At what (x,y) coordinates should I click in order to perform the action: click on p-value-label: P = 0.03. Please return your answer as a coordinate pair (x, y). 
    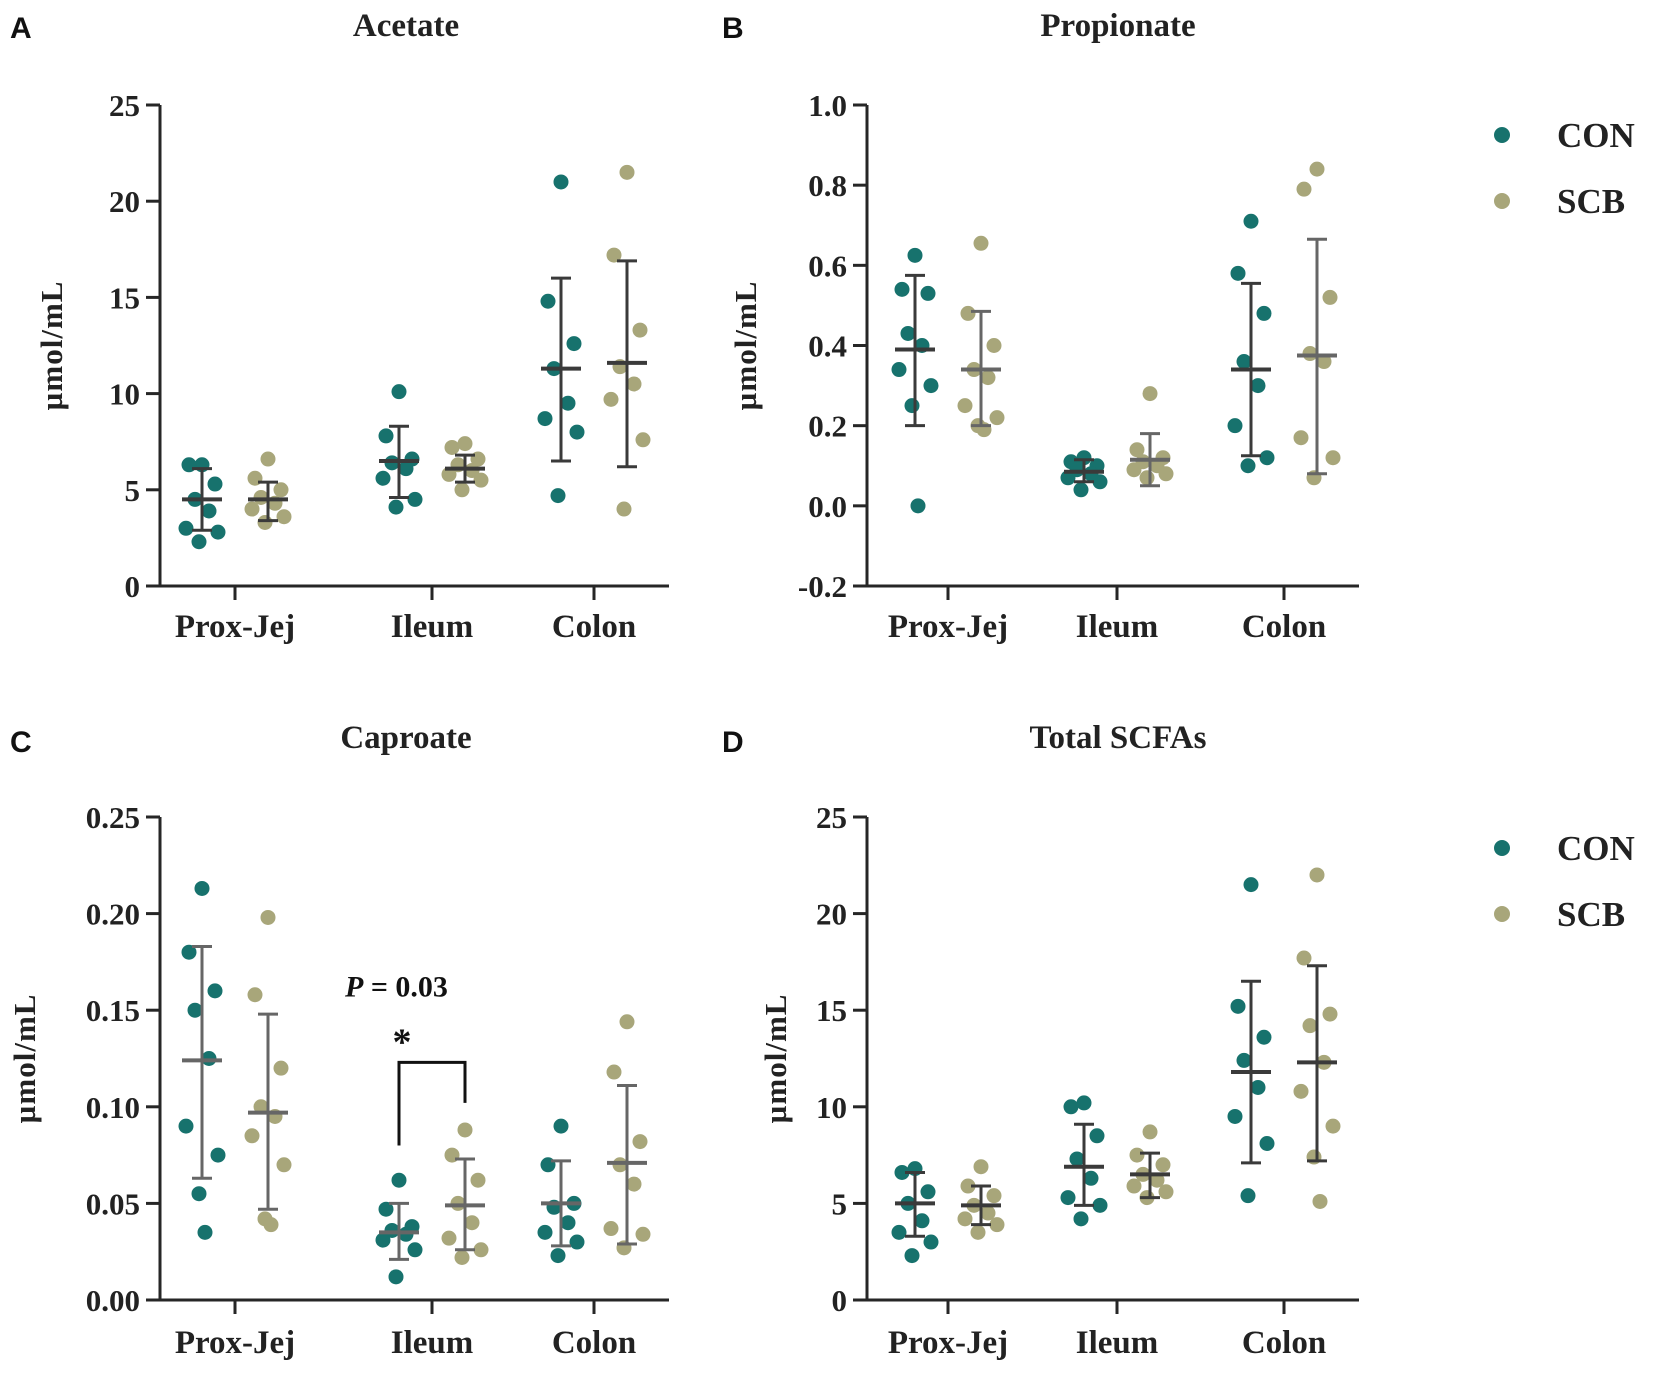
    Looking at the image, I should click on (396, 987).